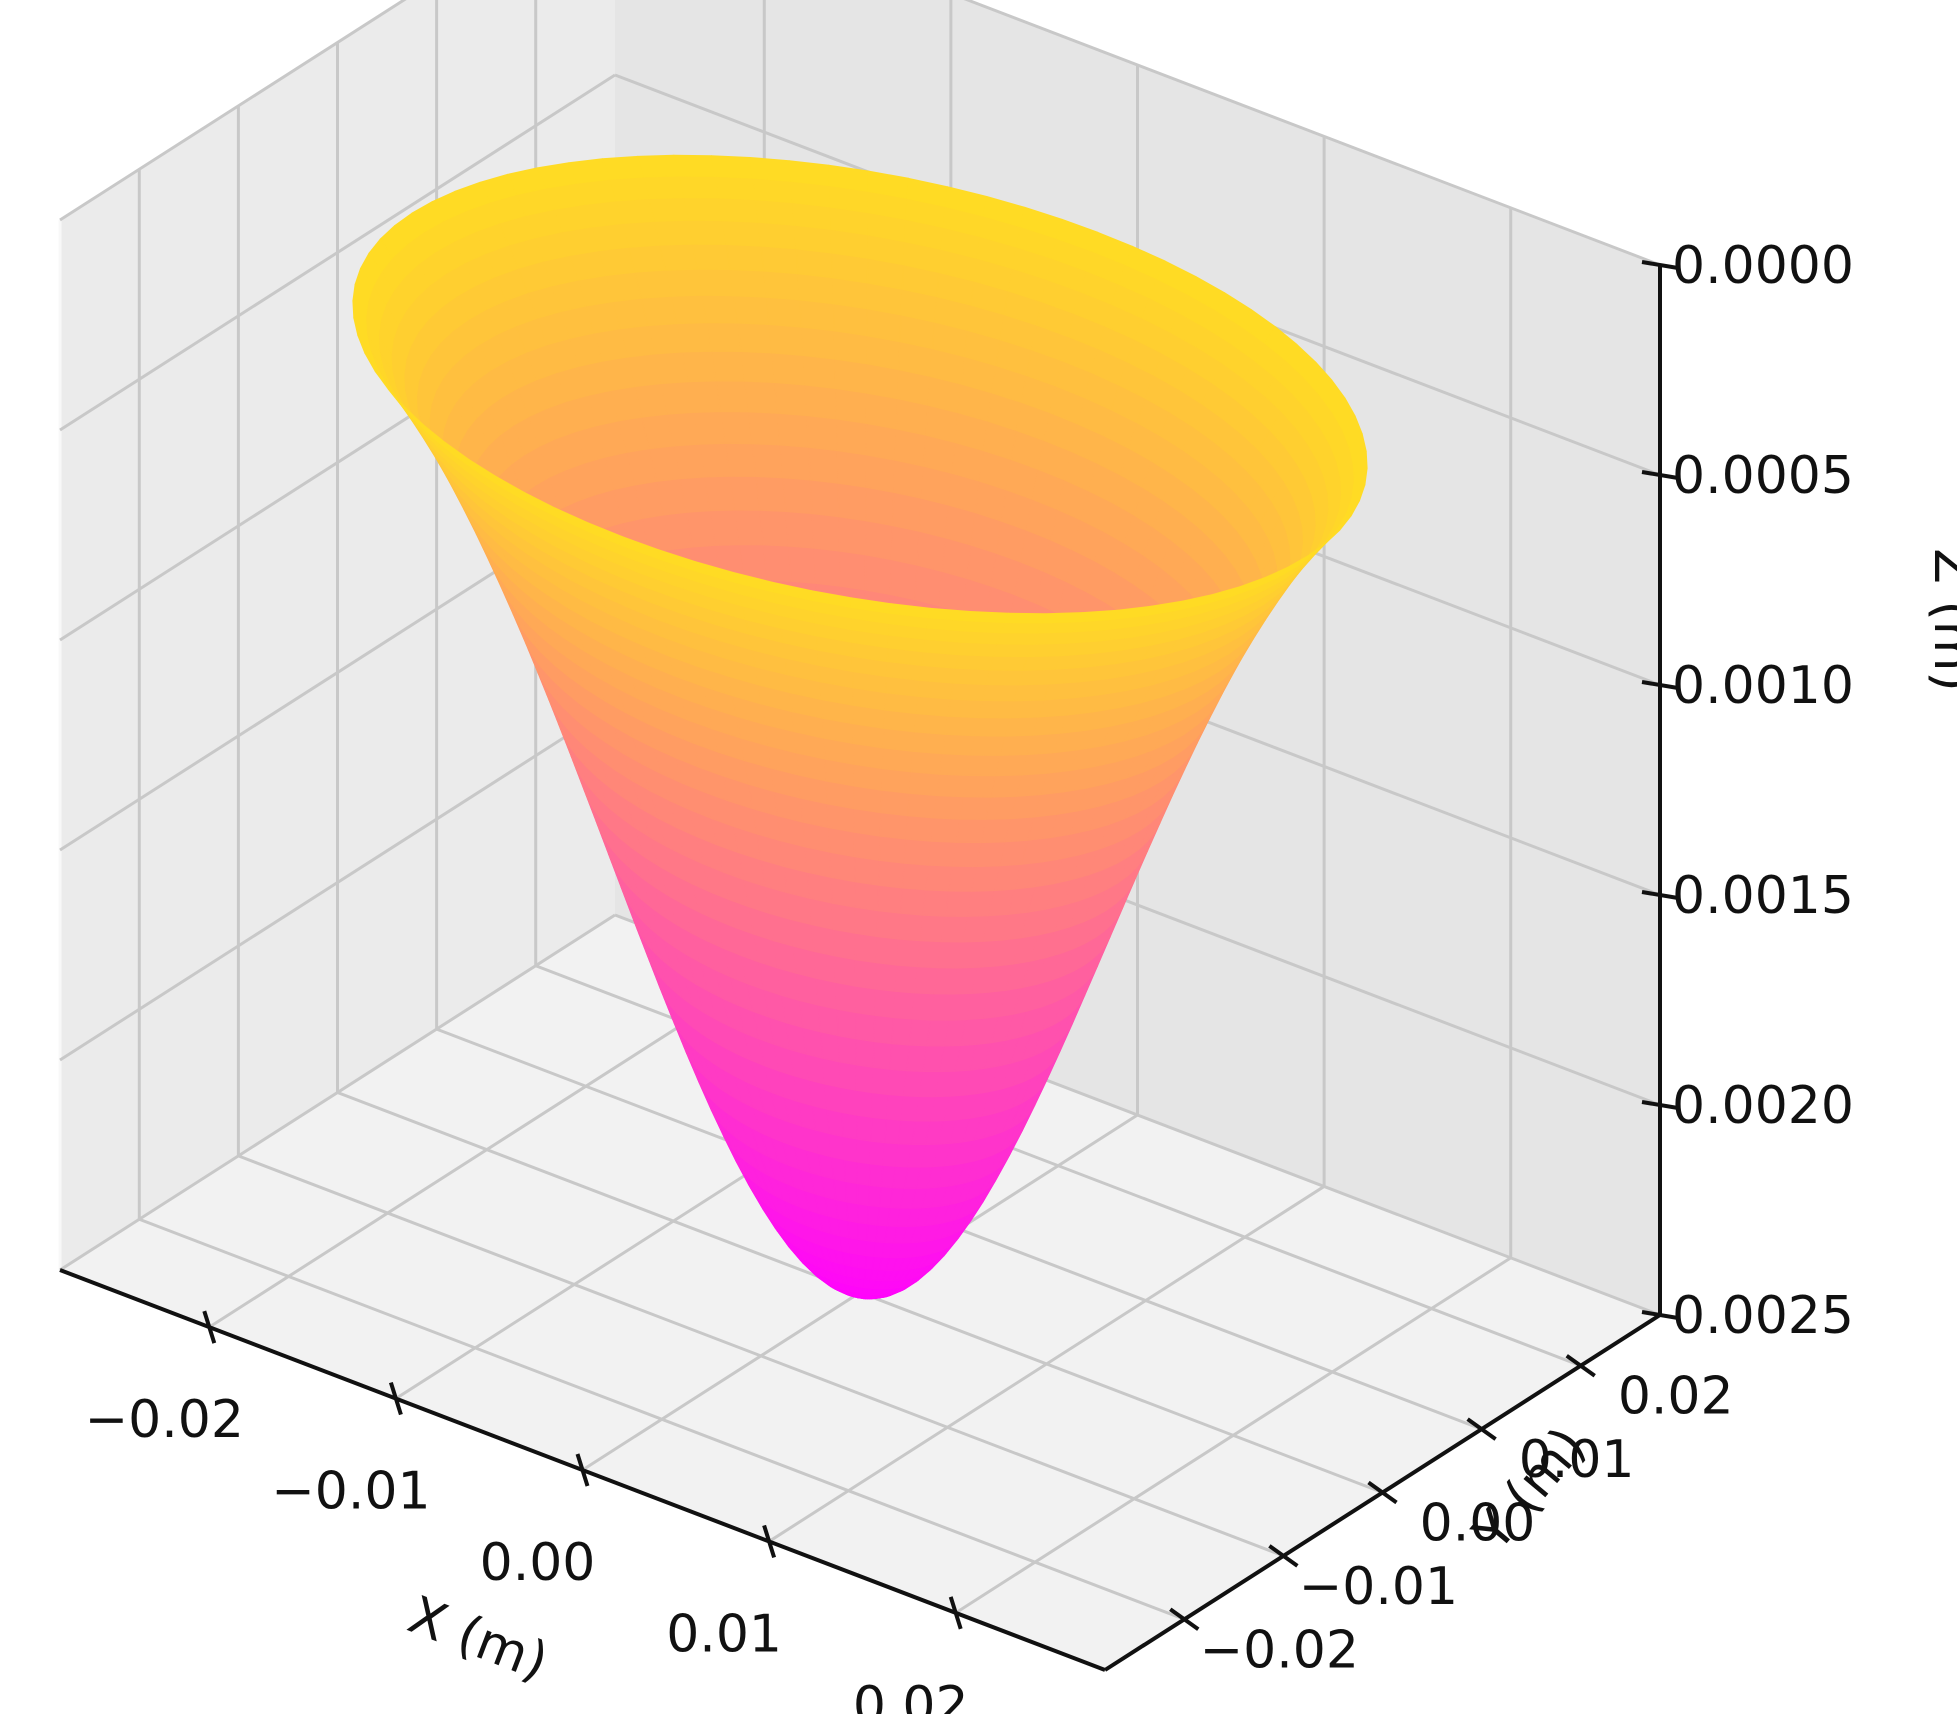 The height and width of the screenshot is (1719, 1957). Describe the element at coordinates (1763, 896) in the screenshot. I see `z-tick-label: 0.0015` at that location.